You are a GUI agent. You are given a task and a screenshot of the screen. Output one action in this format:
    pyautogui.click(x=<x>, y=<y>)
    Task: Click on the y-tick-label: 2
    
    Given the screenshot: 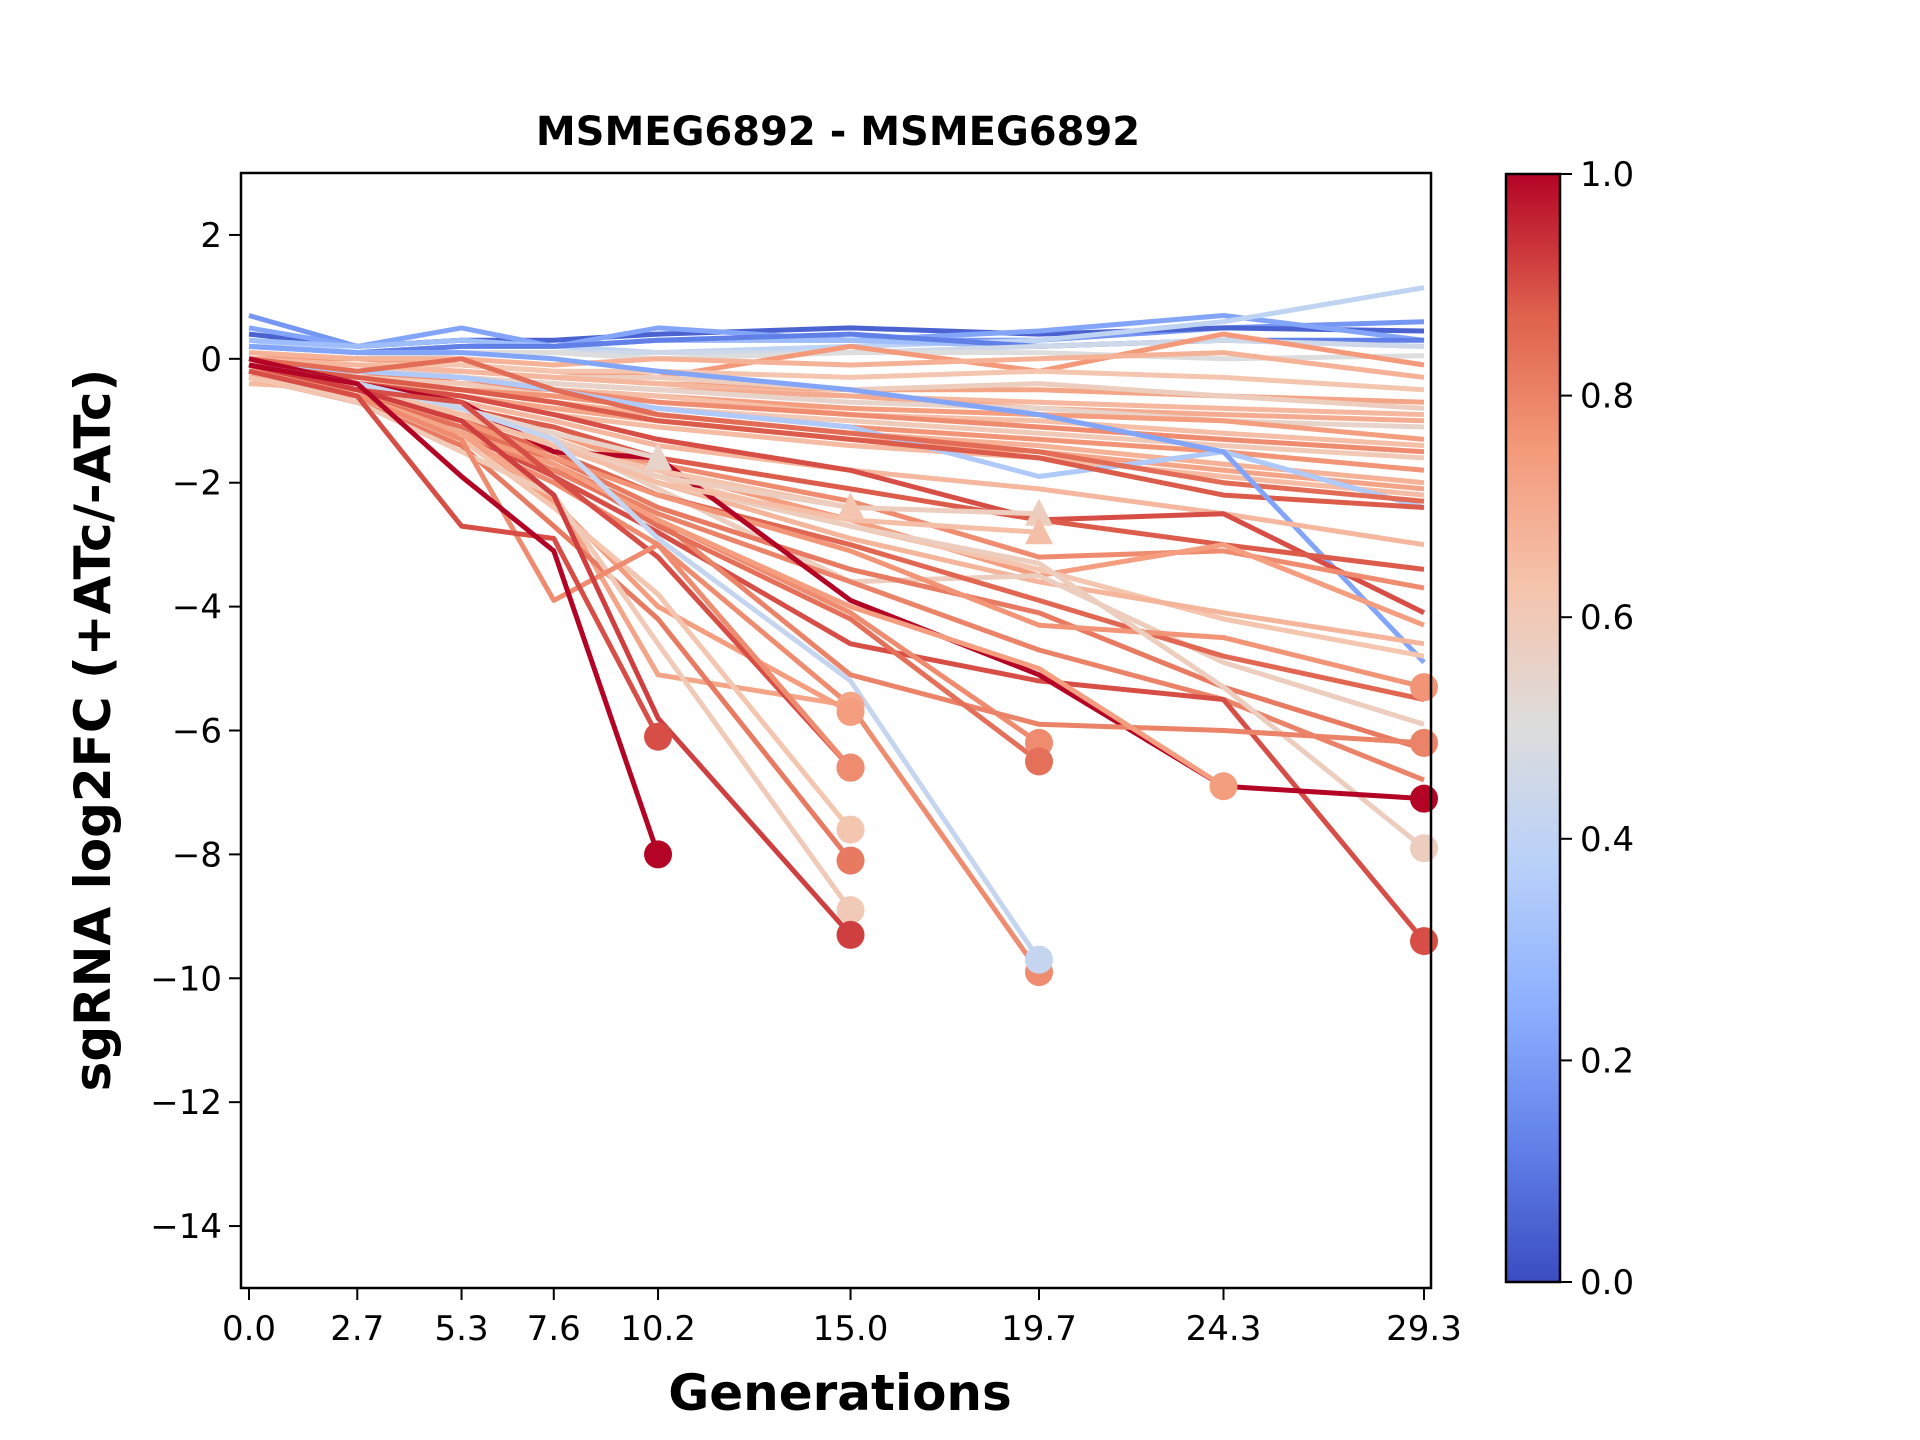 What is the action you would take?
    pyautogui.click(x=211, y=236)
    